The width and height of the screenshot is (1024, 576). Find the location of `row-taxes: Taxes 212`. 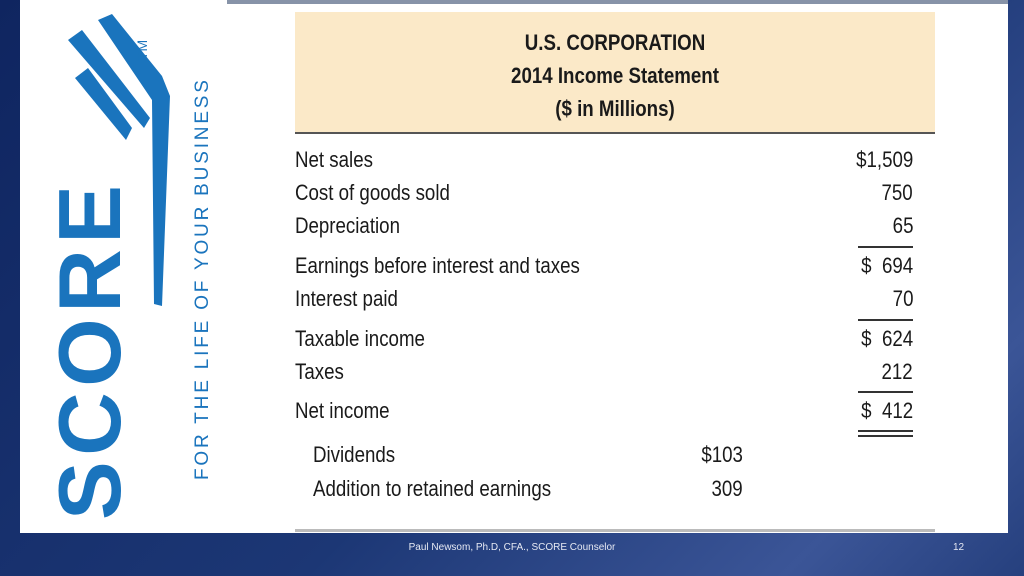

row-taxes: Taxes 212 is located at coordinates (604, 372).